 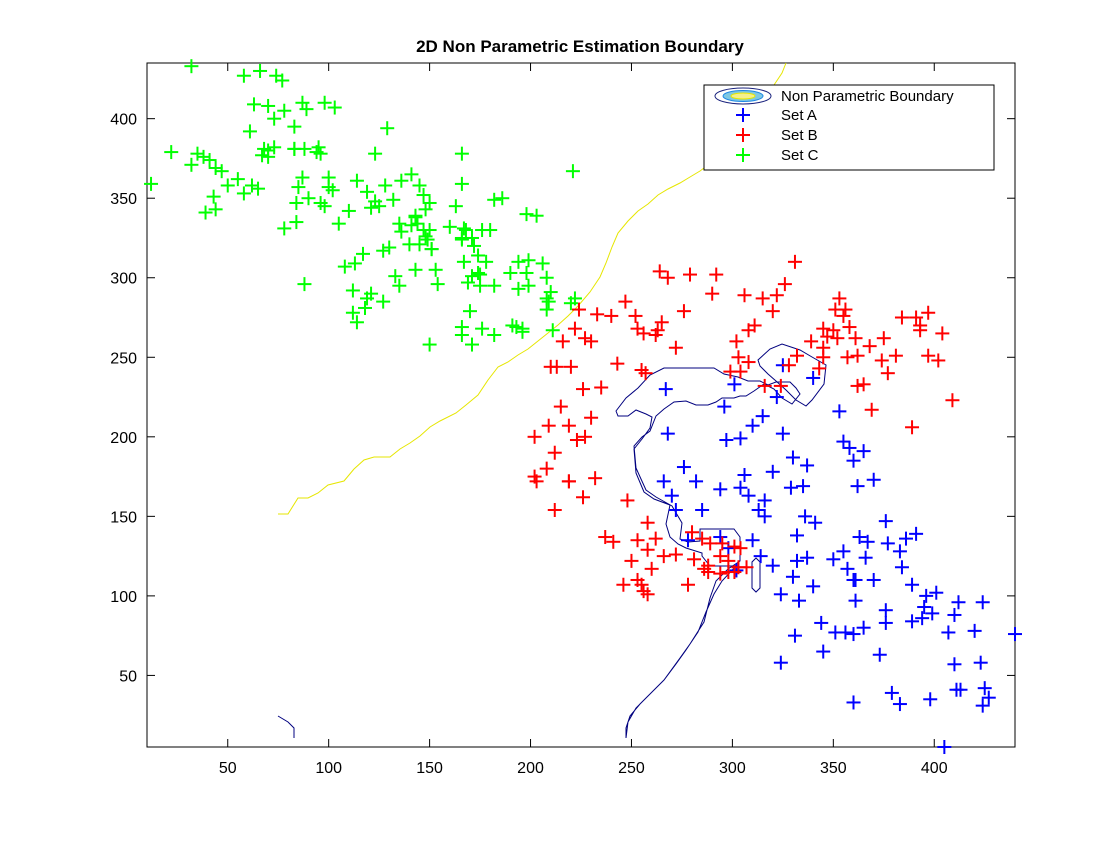 I want to click on legend-entry-boundary: Non Parametric Boundary, so click(x=834, y=96).